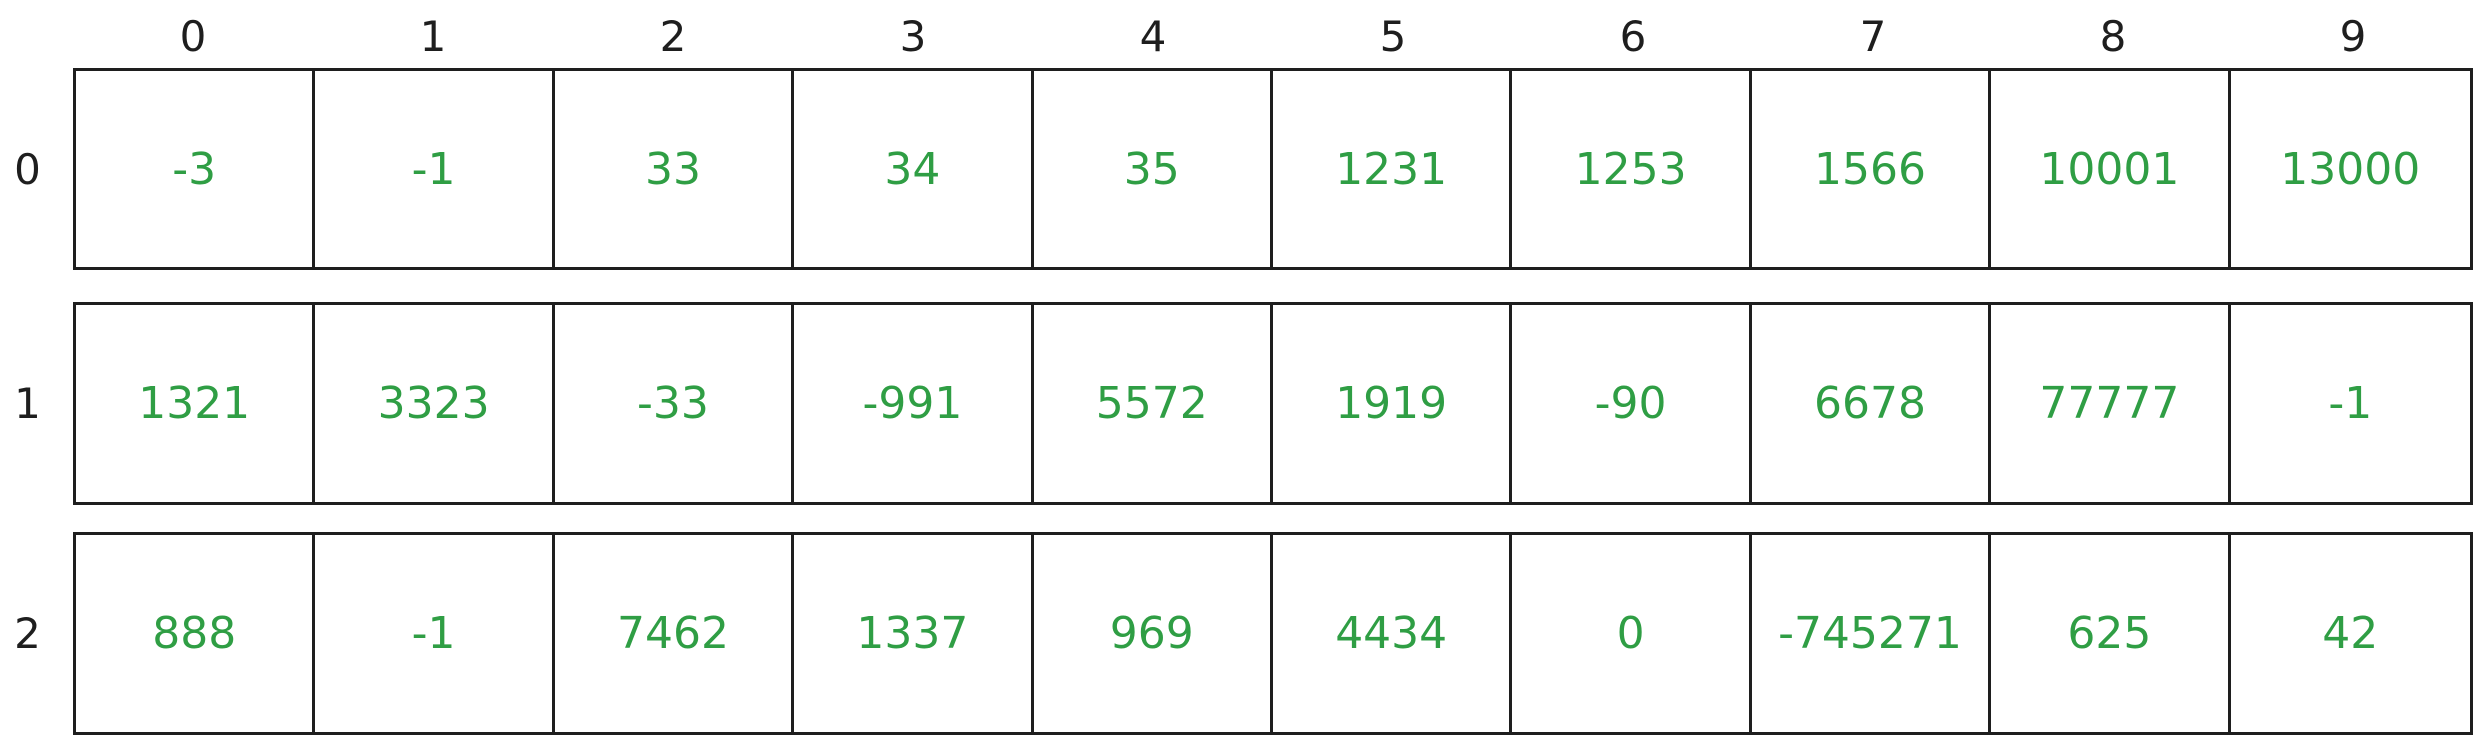 The width and height of the screenshot is (2487, 743). I want to click on row-index-1: 1, so click(27, 403).